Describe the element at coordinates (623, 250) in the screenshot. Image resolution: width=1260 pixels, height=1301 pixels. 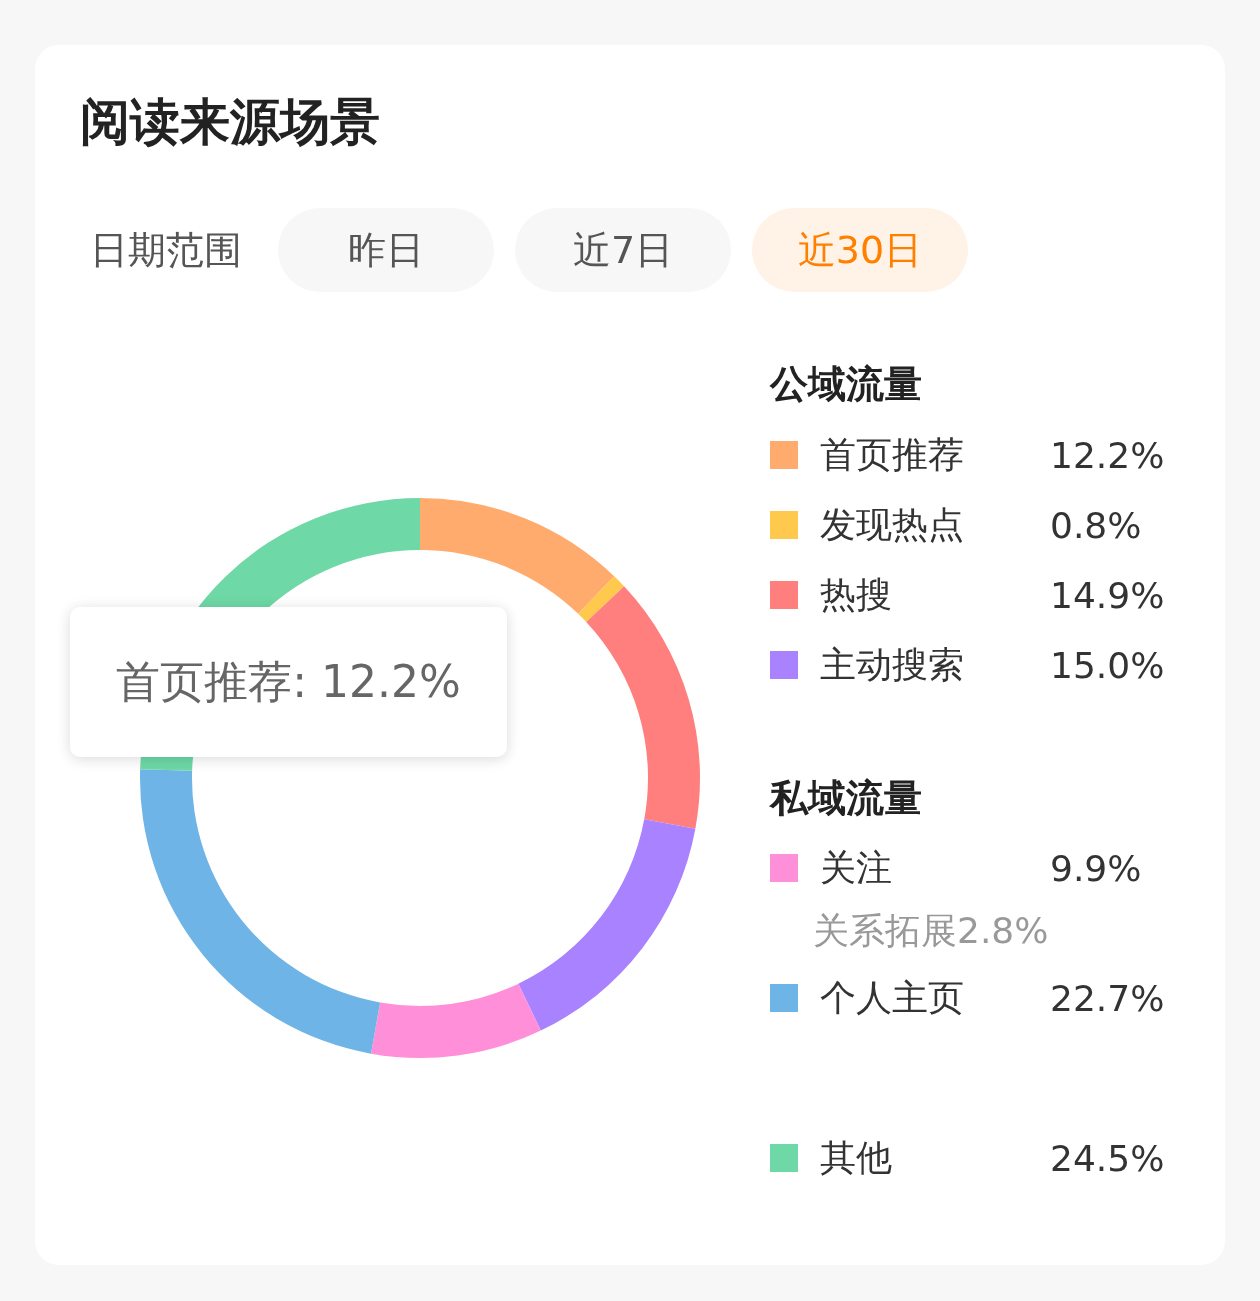
I see `pill-button: 近7日` at that location.